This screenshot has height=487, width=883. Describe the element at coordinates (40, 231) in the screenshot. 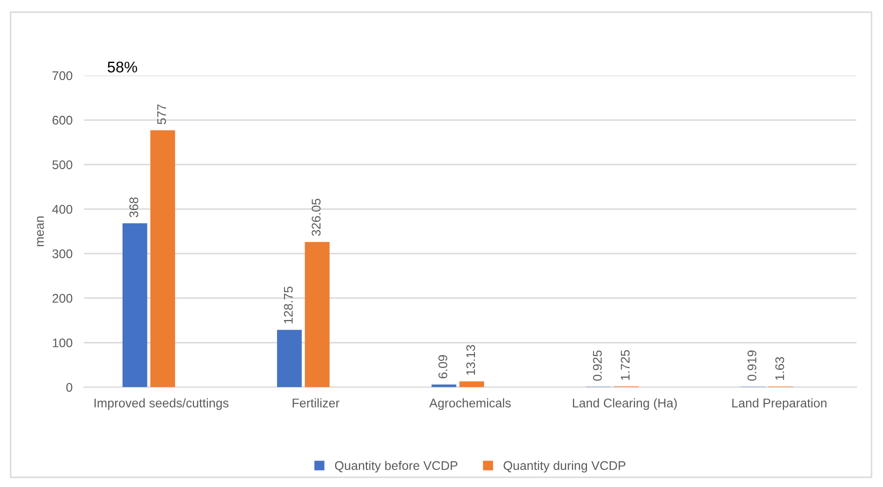

I see `y-axis-title: mean` at that location.